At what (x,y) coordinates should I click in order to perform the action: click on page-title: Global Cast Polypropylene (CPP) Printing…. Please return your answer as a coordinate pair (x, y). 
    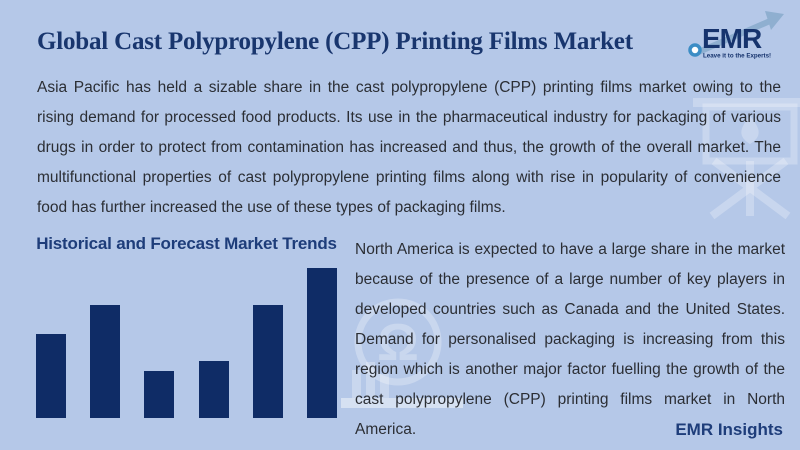
    Looking at the image, I should click on (335, 41).